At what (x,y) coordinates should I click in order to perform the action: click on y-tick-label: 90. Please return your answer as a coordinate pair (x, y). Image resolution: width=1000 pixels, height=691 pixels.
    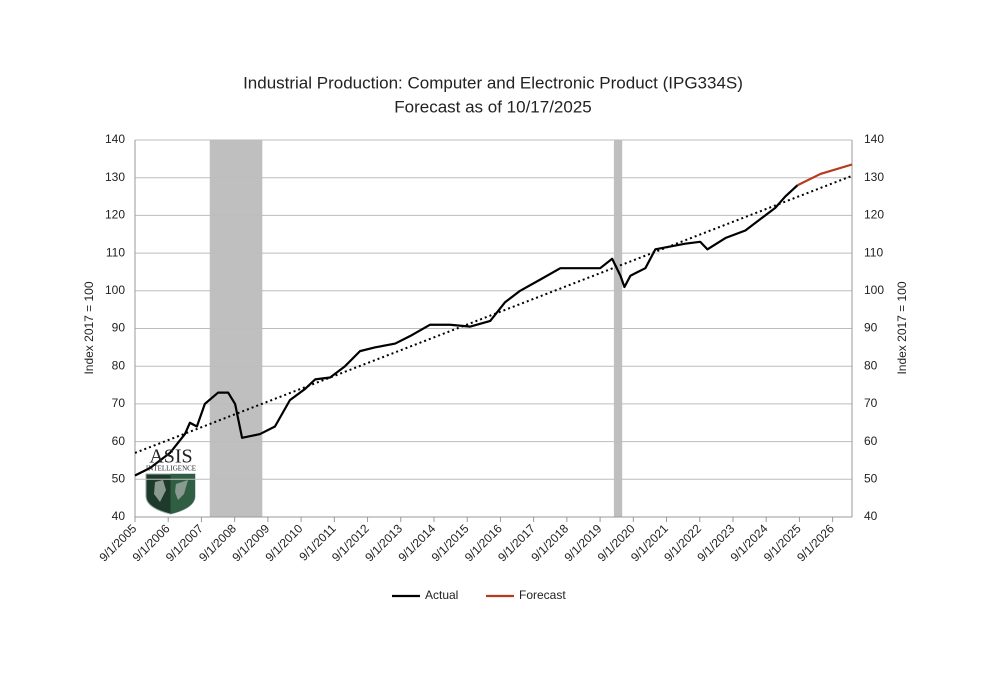
    Looking at the image, I should click on (119, 328).